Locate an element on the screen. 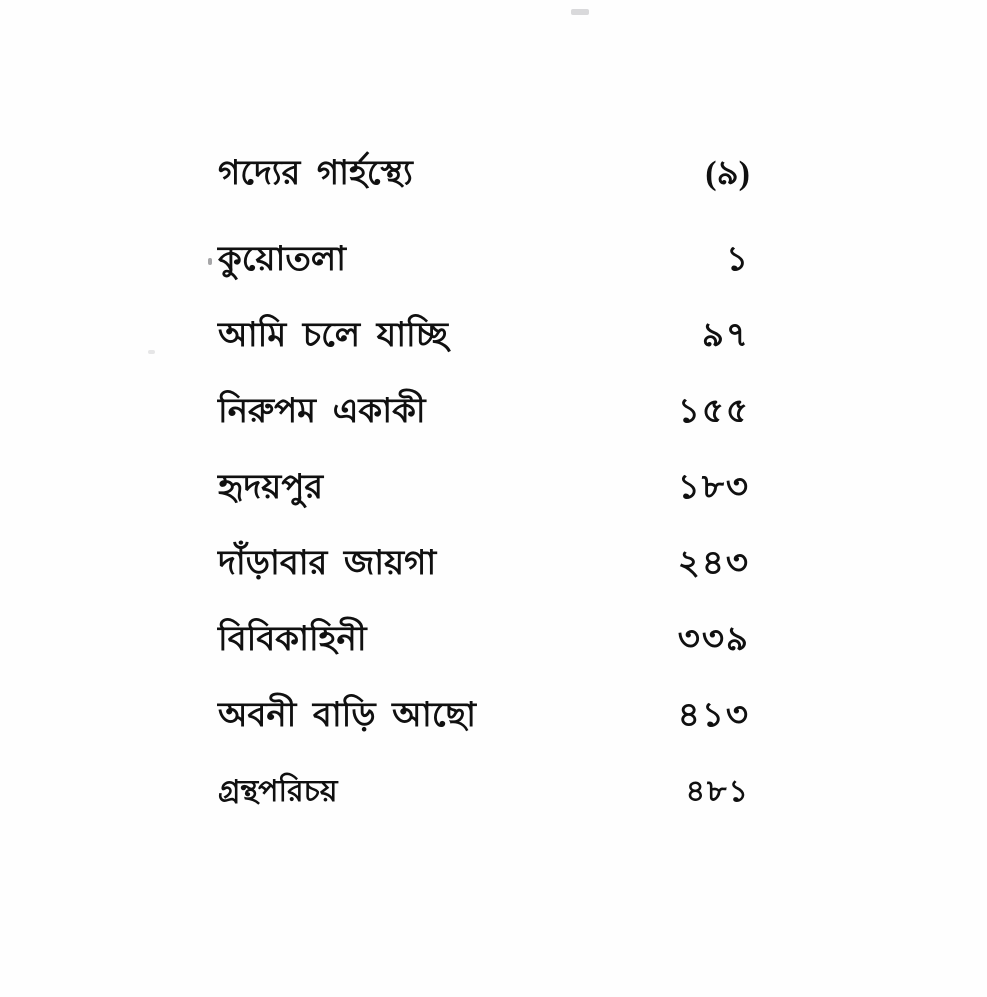 The image size is (987, 997). toc-entry-title: কুয়োতলা is located at coordinates (282, 259).